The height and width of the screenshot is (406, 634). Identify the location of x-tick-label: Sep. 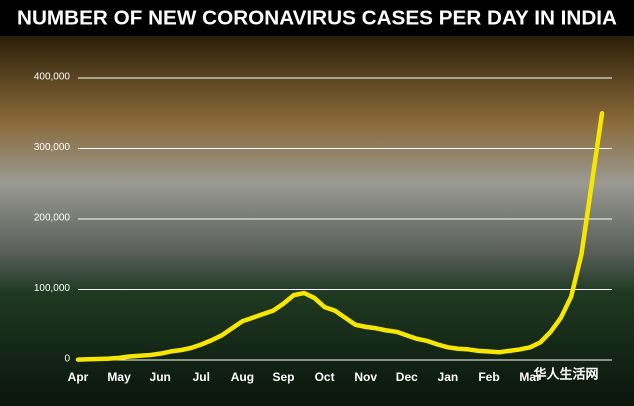
(283, 377).